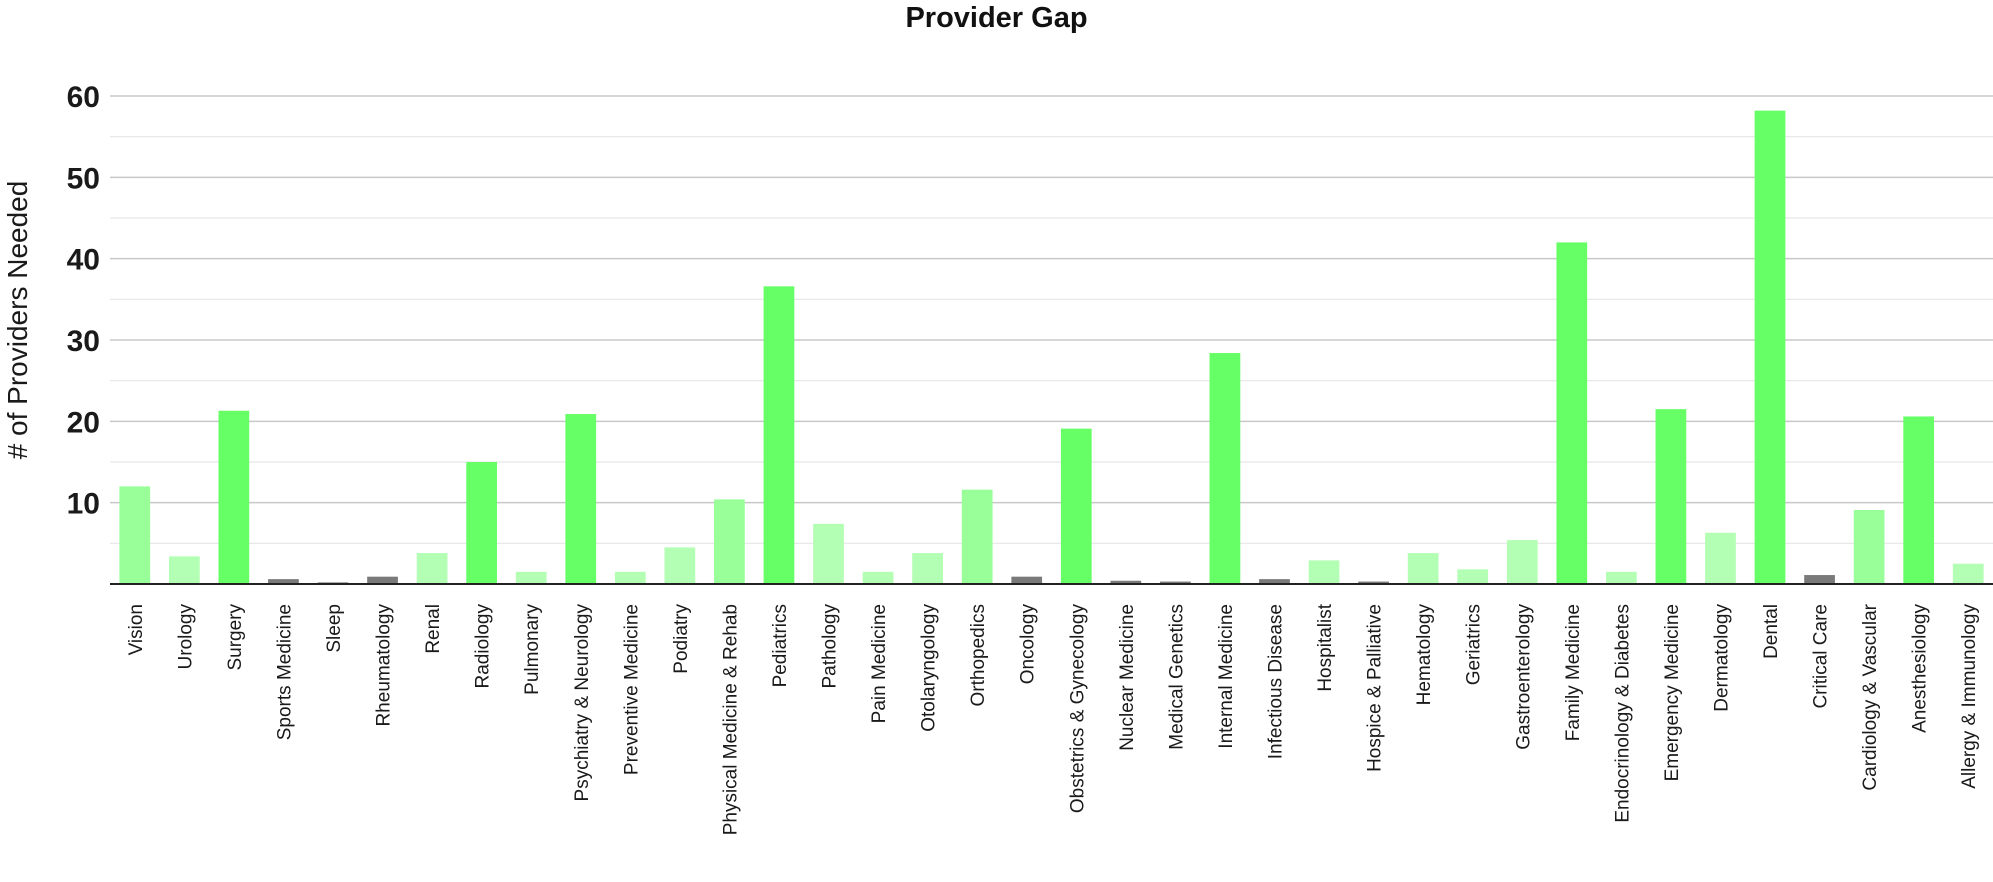 Image resolution: width=1993 pixels, height=882 pixels. What do you see at coordinates (779, 435) in the screenshot?
I see `bar-pediatrics` at bounding box center [779, 435].